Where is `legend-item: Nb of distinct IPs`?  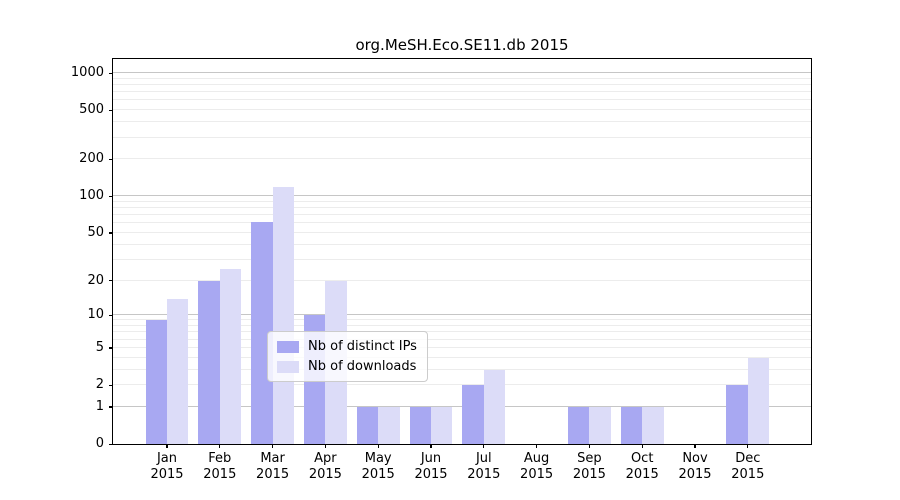 legend-item: Nb of distinct IPs is located at coordinates (347, 346).